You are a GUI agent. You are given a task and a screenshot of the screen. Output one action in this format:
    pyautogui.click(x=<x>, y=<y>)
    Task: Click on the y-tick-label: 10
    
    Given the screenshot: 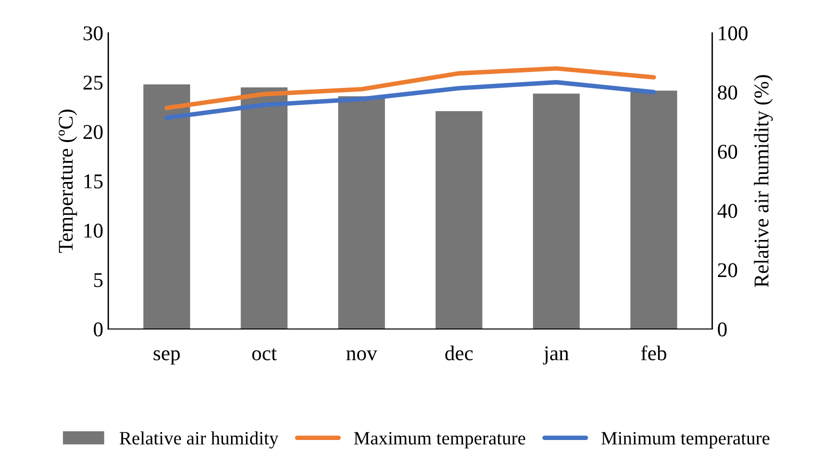 What is the action you would take?
    pyautogui.click(x=93, y=231)
    